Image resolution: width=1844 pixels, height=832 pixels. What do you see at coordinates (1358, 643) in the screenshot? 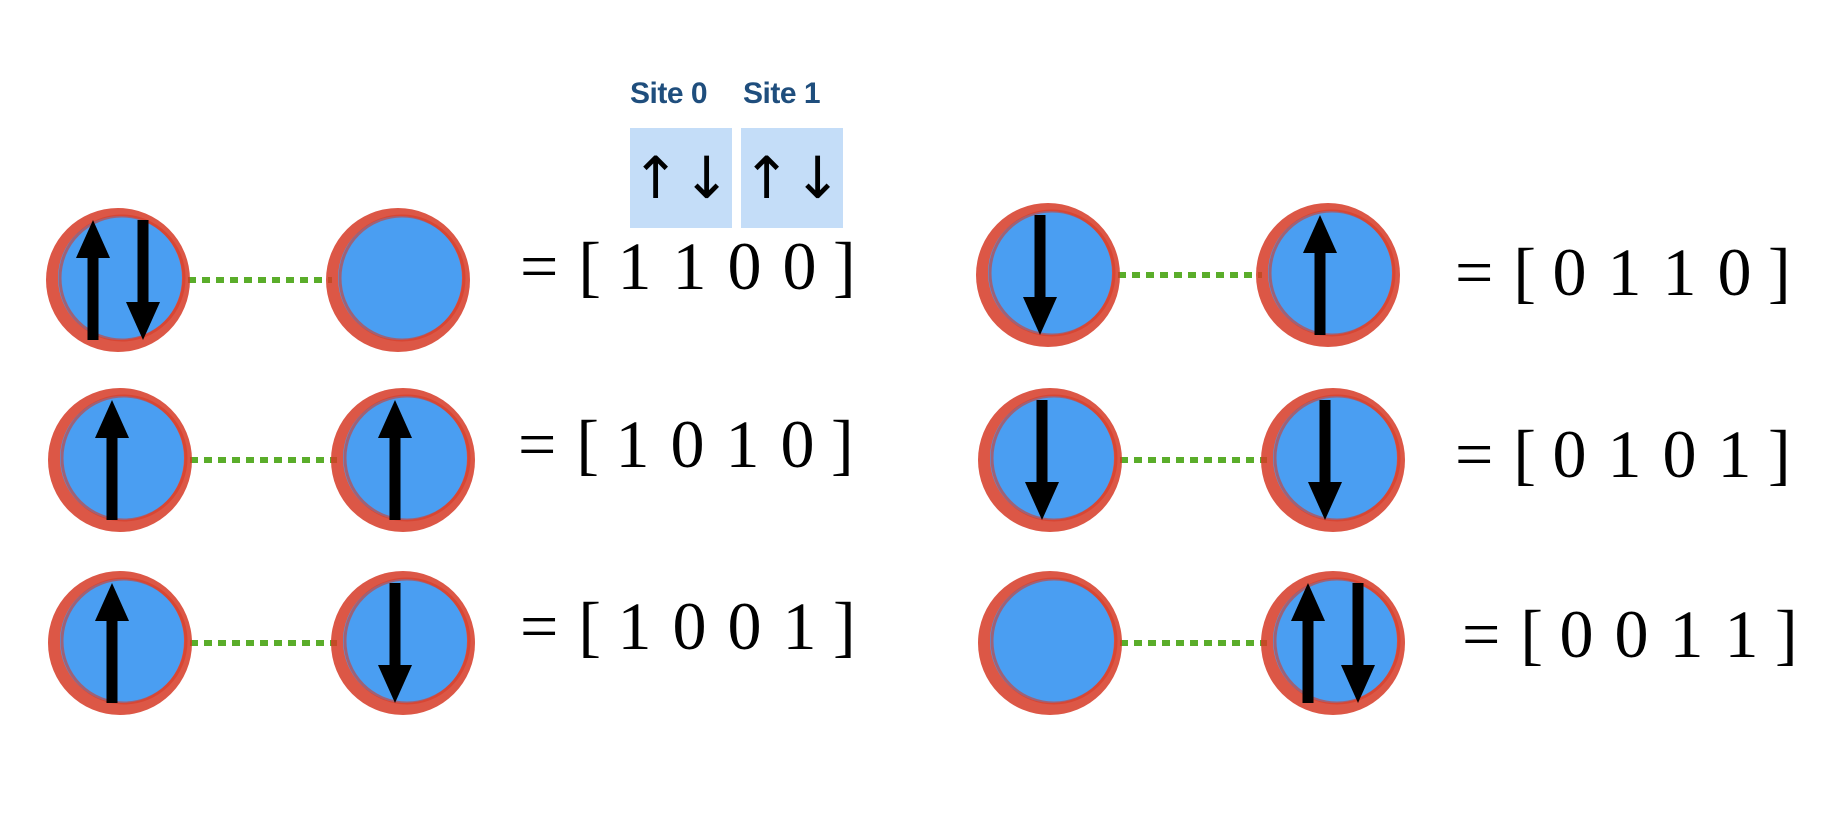
I see `site-1-c0011-down-arrow` at bounding box center [1358, 643].